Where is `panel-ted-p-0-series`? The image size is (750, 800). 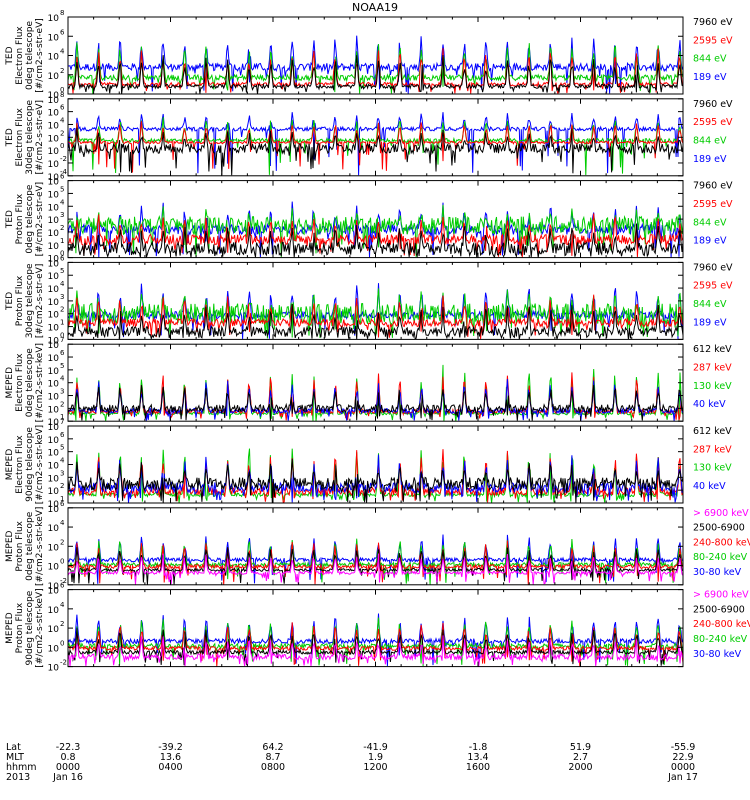
panel-ted-p-0-series is located at coordinates (375, 229).